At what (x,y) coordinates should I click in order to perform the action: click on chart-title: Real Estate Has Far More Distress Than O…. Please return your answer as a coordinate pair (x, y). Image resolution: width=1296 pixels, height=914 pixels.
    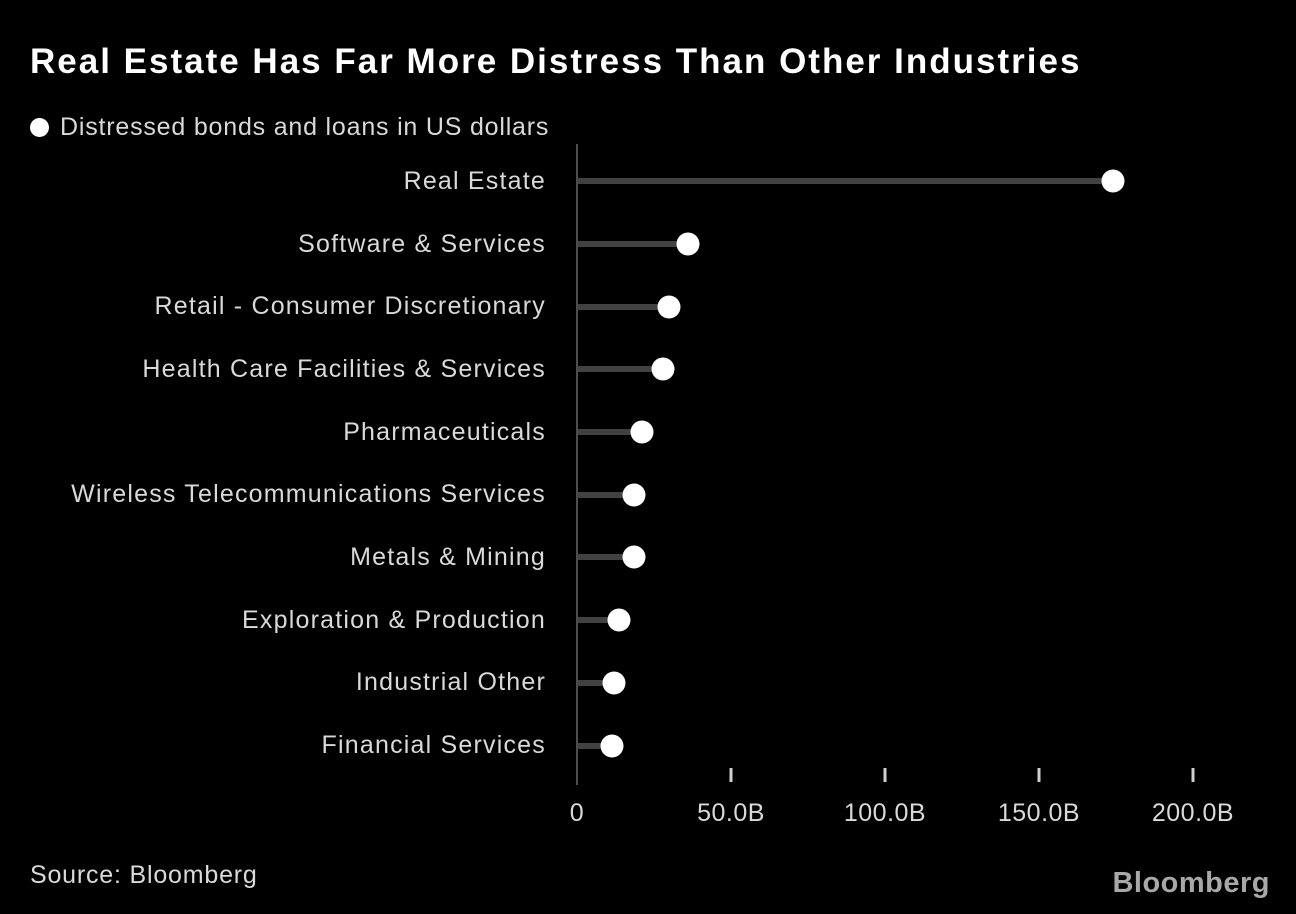
    Looking at the image, I should click on (556, 61).